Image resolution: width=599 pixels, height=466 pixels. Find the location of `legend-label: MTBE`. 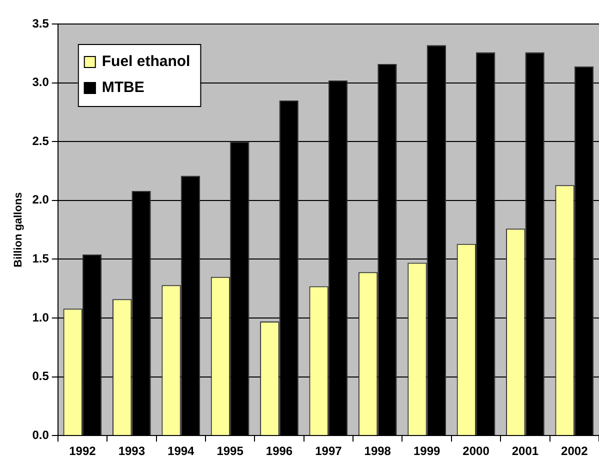

legend-label: MTBE is located at coordinates (123, 87).